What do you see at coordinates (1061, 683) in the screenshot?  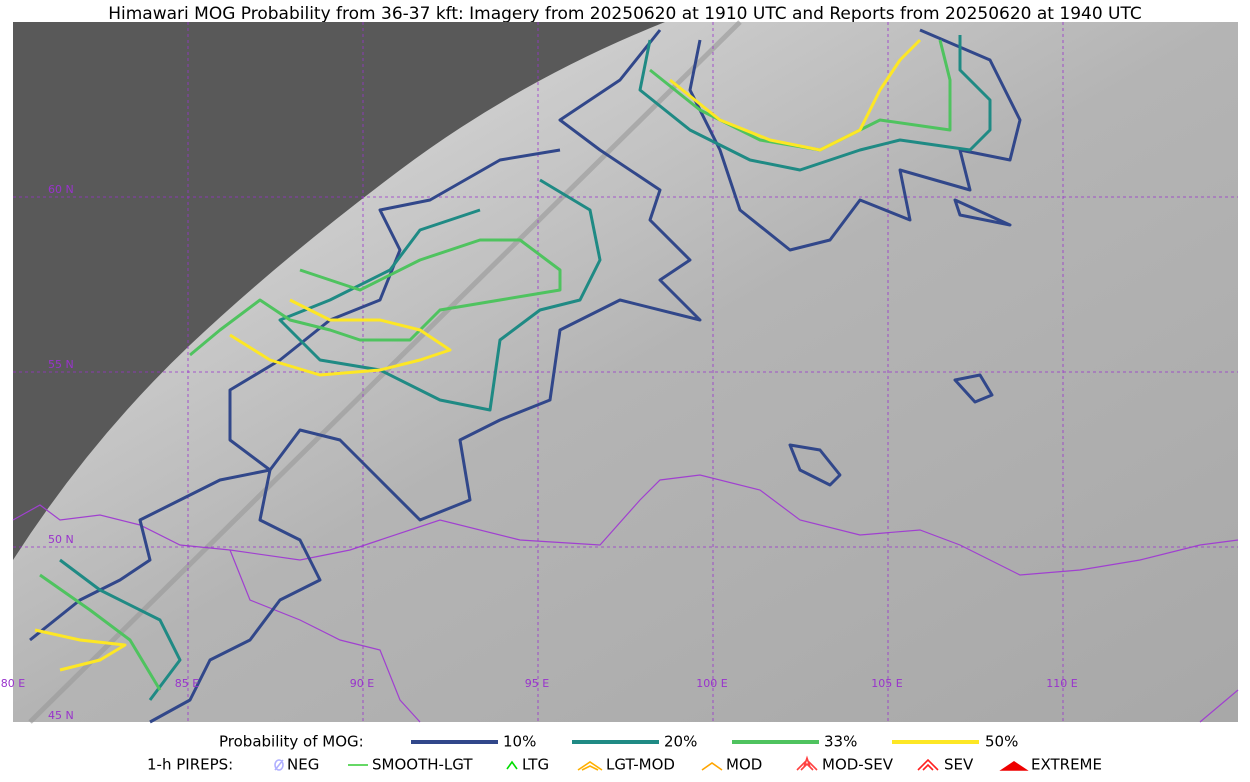 I see `lon-label: 110 E` at bounding box center [1061, 683].